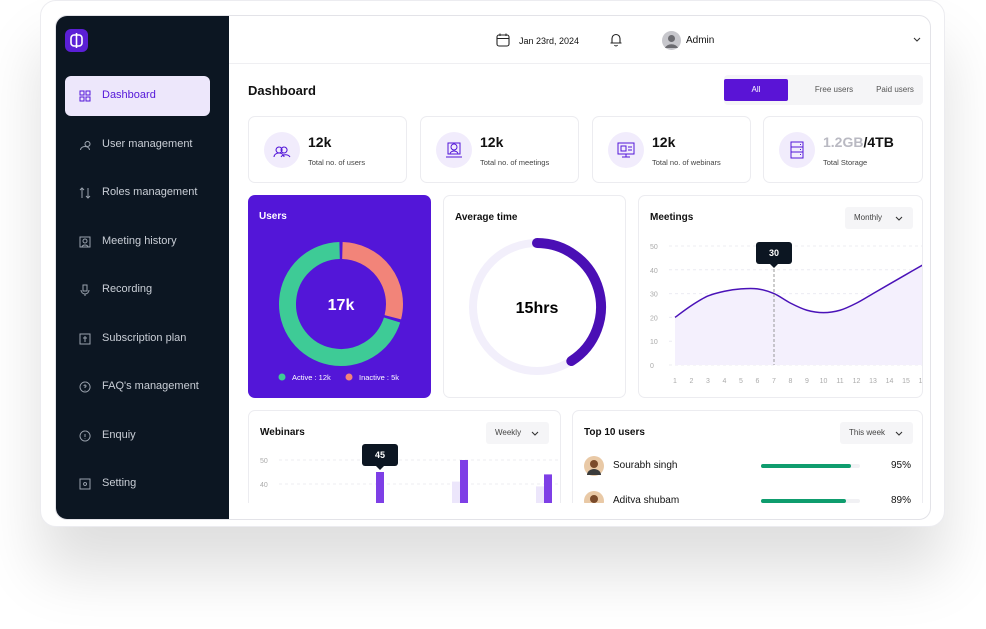 The image size is (986, 629). I want to click on y-tick-label: 30, so click(654, 295).